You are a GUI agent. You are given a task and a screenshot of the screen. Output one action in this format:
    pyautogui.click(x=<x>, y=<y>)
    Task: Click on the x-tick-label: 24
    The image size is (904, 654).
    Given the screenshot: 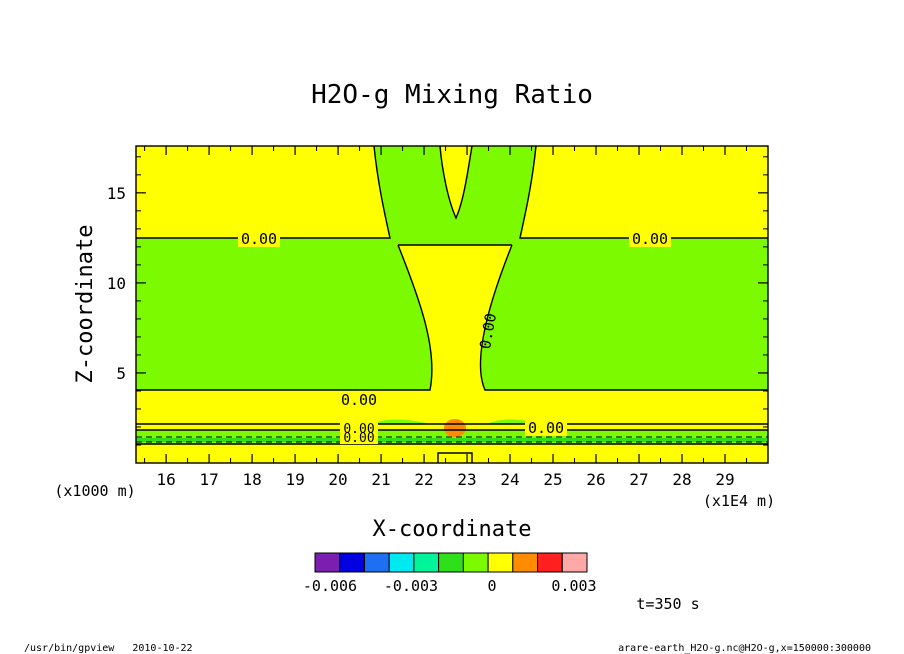 What is the action you would take?
    pyautogui.click(x=509, y=479)
    